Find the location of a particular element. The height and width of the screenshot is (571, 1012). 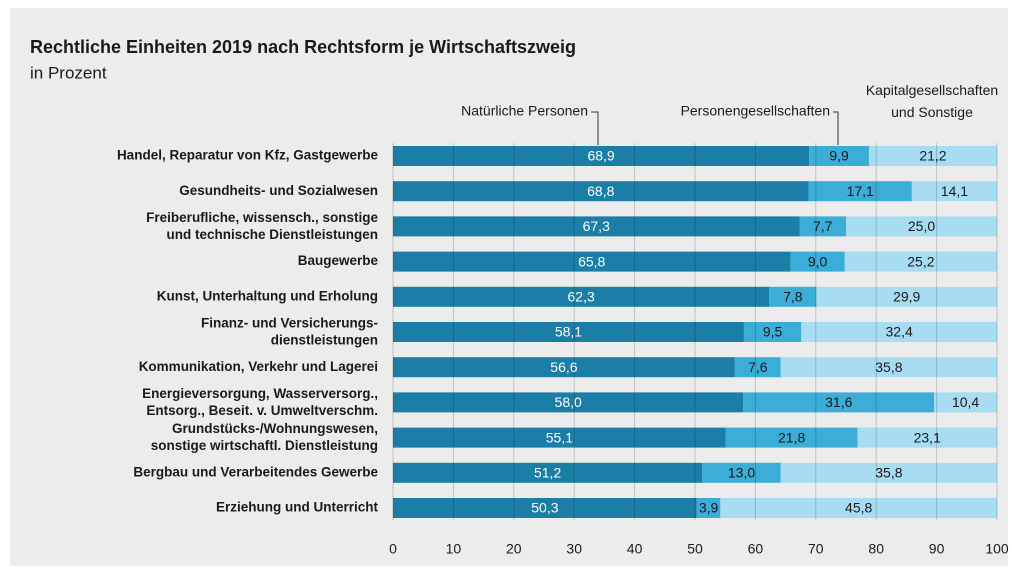

y-tick-label: Gesundheits- und Sozialwesen is located at coordinates (278, 190).